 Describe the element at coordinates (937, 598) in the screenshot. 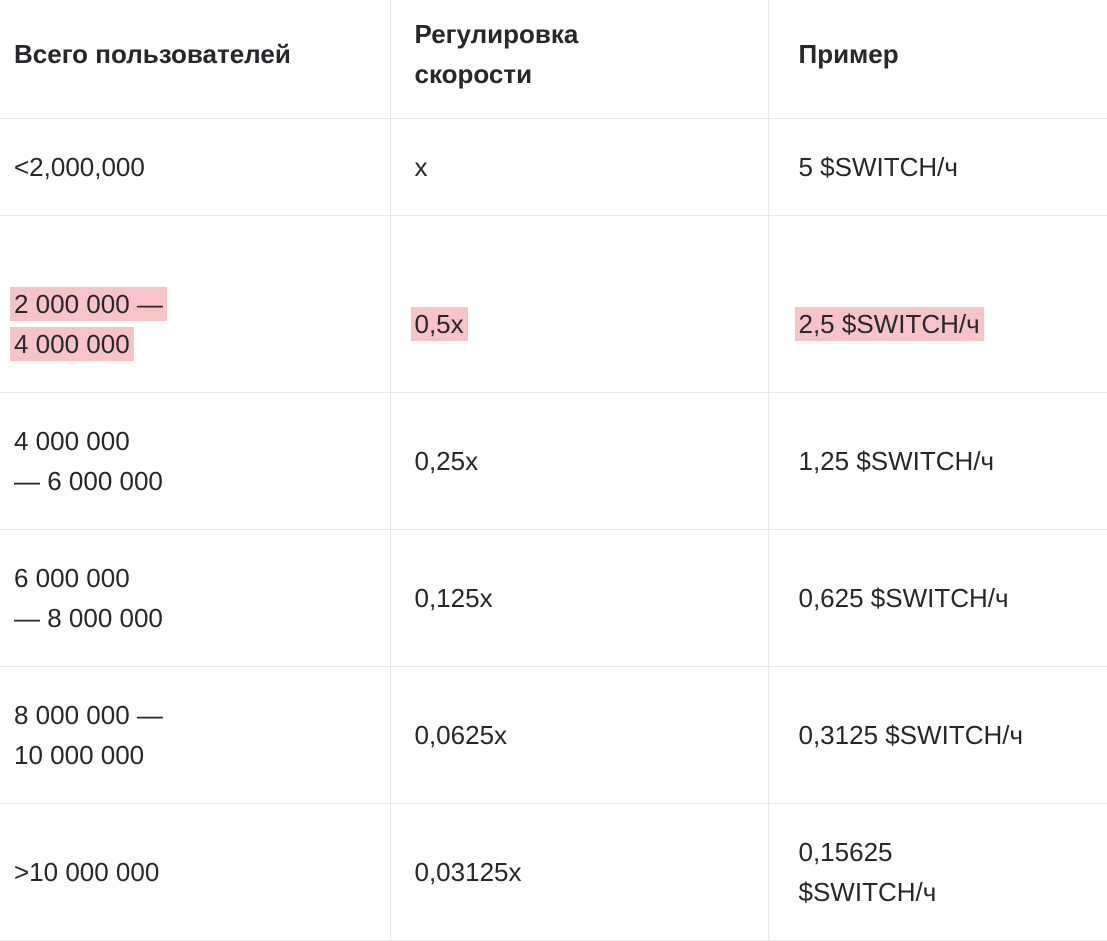

I see `example-cell: 0,625 $SWITCH/ч` at that location.